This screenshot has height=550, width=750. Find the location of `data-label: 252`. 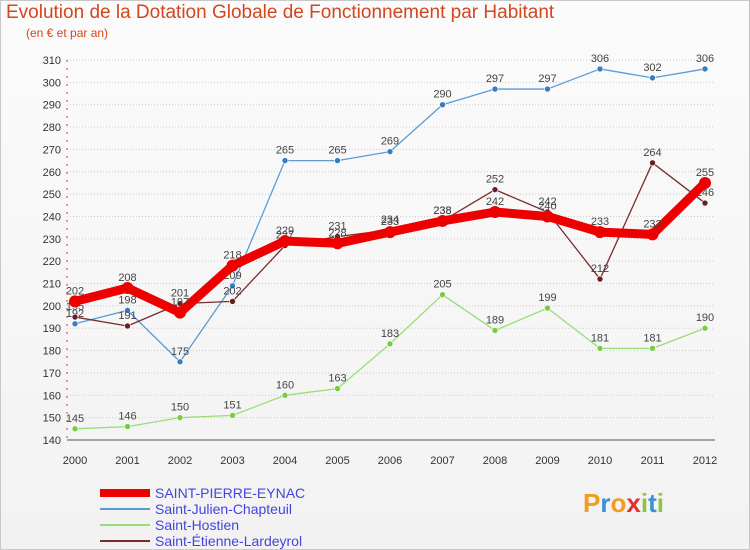

data-label: 252 is located at coordinates (495, 180).